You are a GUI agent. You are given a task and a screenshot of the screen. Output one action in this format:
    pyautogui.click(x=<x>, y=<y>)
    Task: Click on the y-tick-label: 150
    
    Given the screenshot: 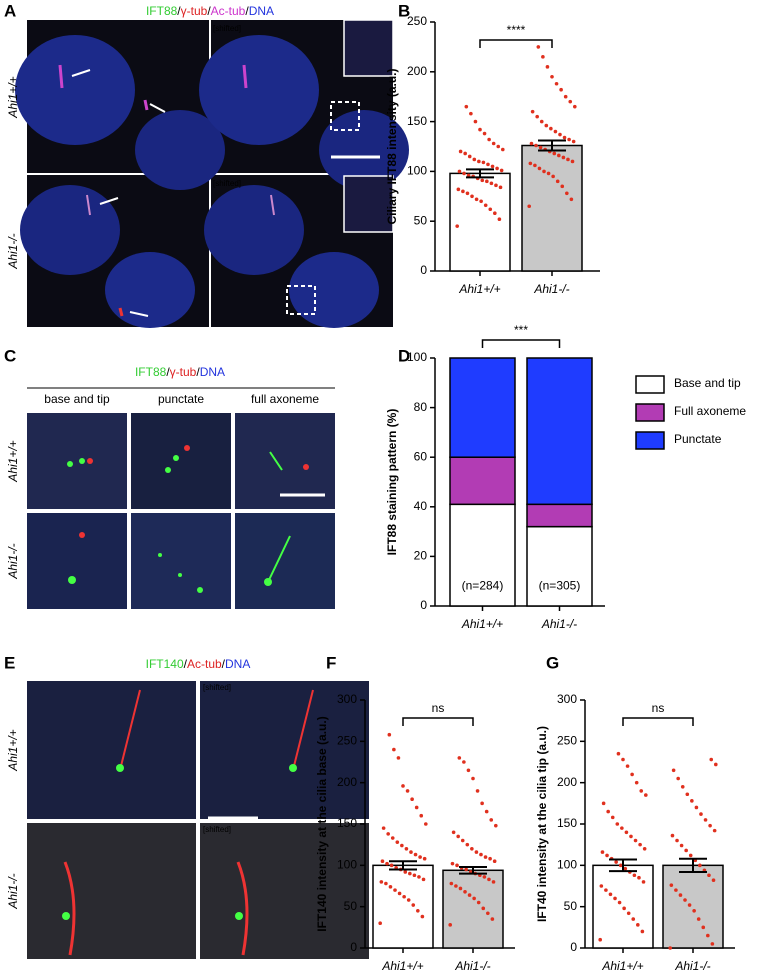 What is the action you would take?
    pyautogui.click(x=417, y=121)
    